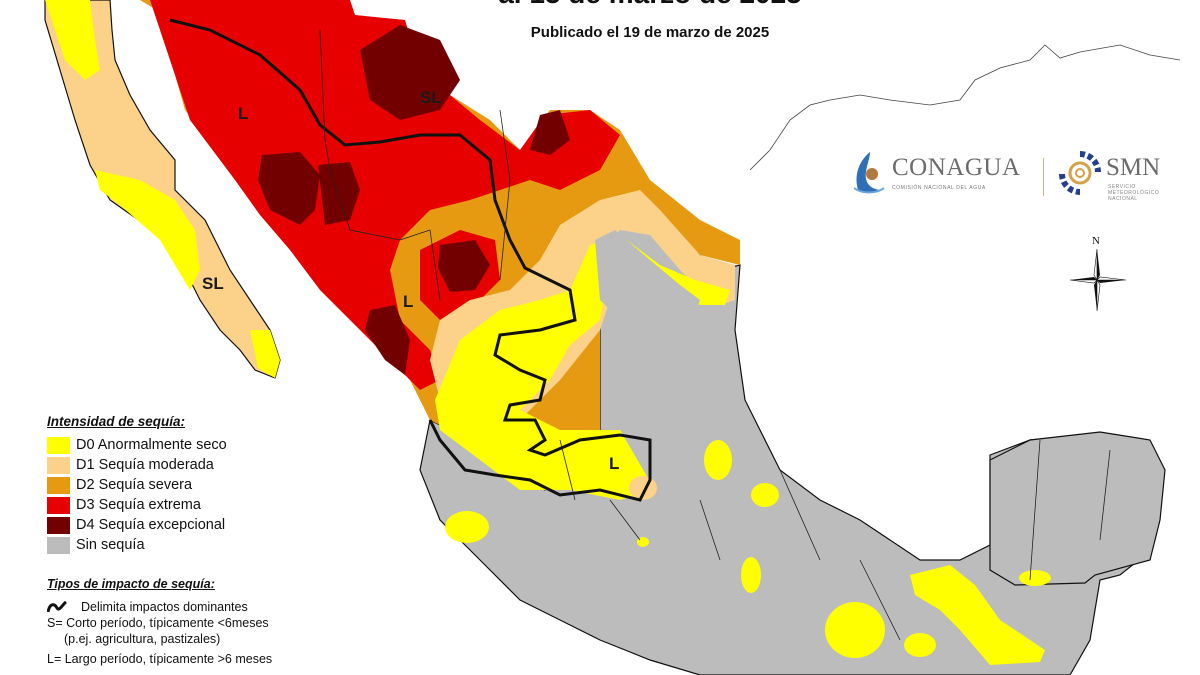 The height and width of the screenshot is (675, 1200). What do you see at coordinates (110, 545) in the screenshot?
I see `legend-label: Sin sequía` at bounding box center [110, 545].